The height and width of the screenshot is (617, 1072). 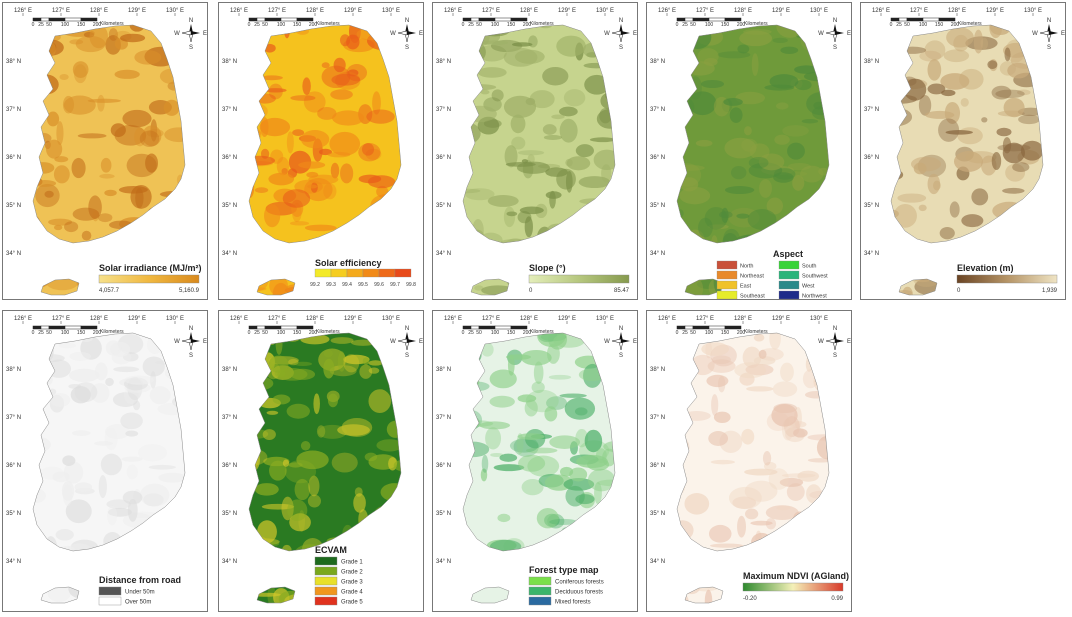 I want to click on compass-w-label: W, so click(x=607, y=342).